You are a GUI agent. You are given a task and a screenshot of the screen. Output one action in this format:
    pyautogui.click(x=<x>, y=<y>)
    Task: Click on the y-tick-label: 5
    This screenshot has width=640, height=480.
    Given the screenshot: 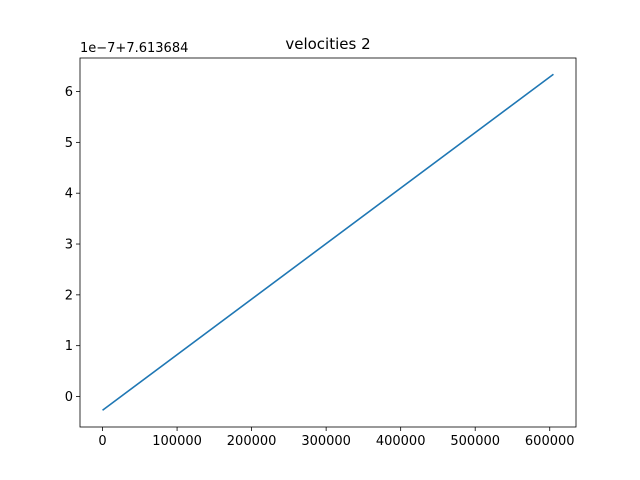 What is the action you would take?
    pyautogui.click(x=69, y=143)
    